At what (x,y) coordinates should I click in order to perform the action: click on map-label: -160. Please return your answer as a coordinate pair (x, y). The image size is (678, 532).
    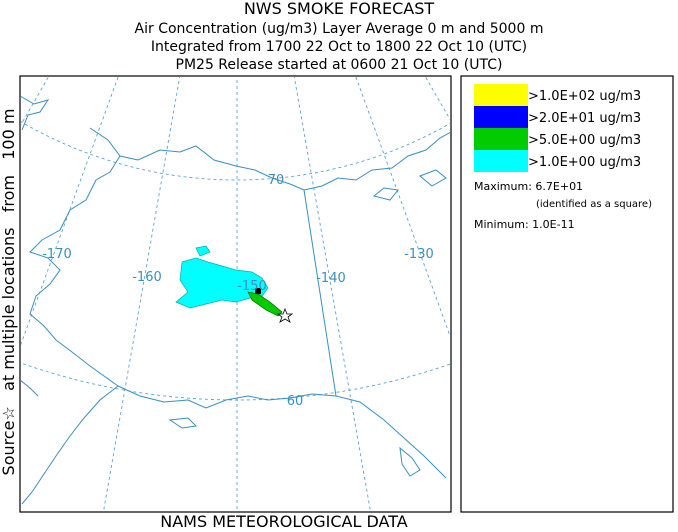
    Looking at the image, I should click on (147, 277).